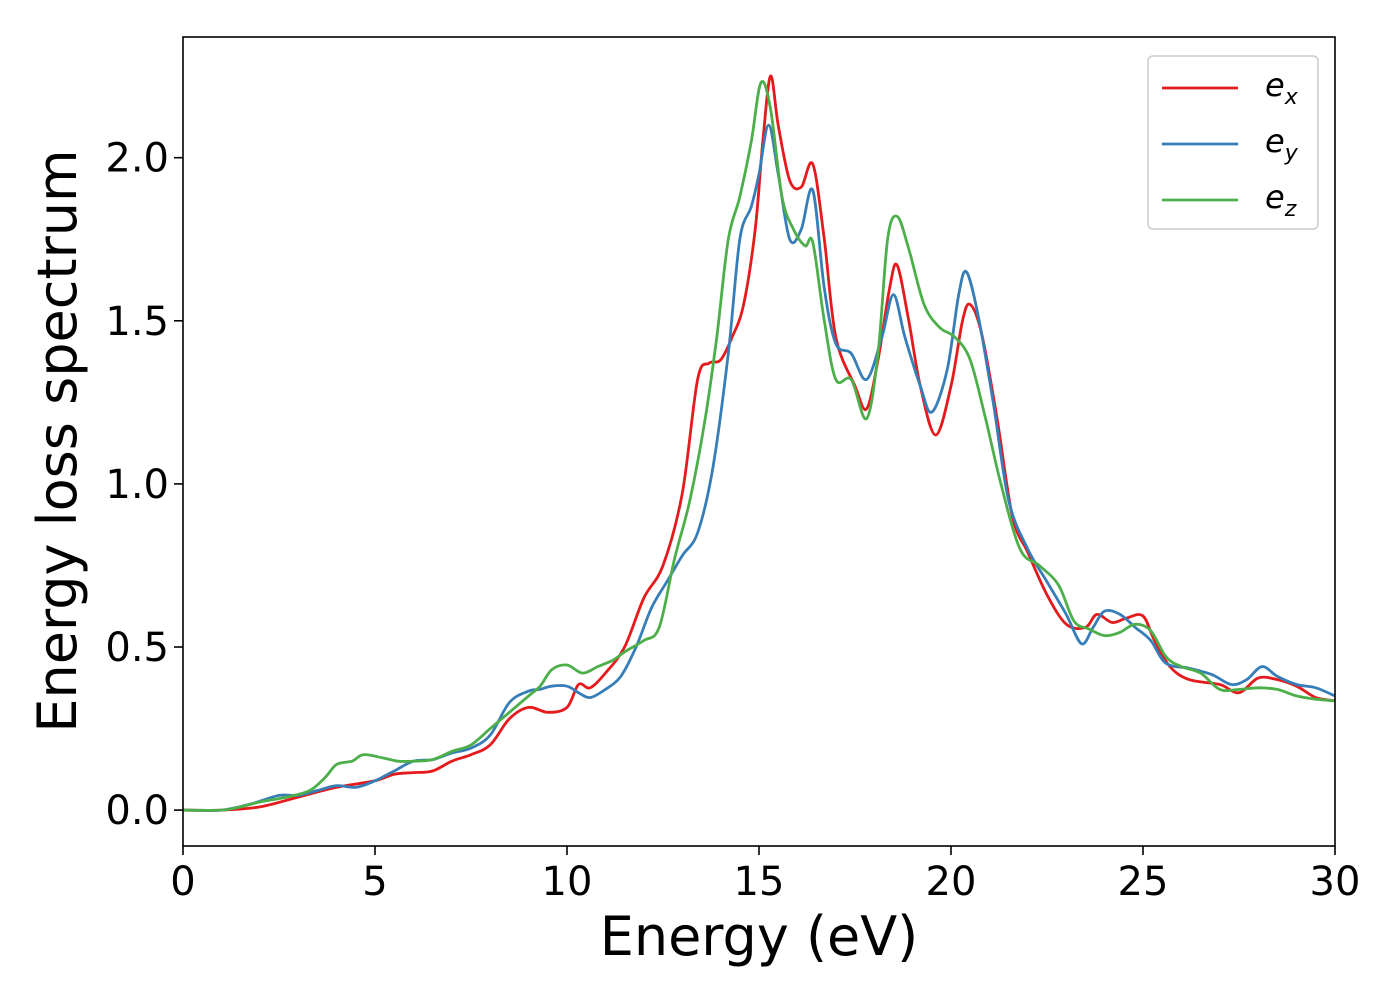  I want to click on x-axis: 0 5 10 15 20 25 30, so click(765, 875).